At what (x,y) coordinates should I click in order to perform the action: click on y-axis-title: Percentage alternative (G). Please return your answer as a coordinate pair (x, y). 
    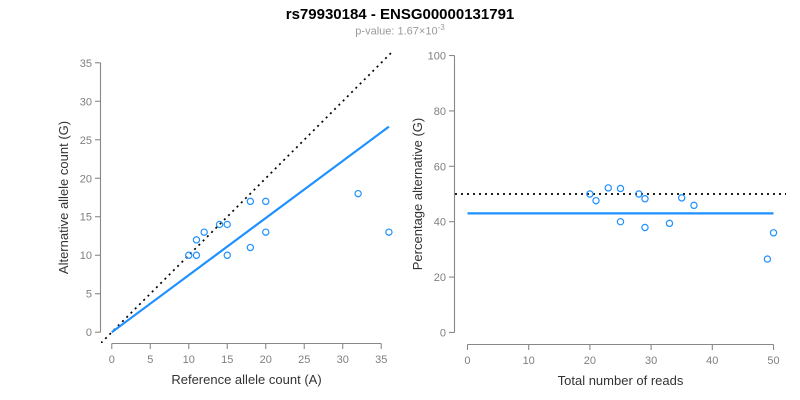
    Looking at the image, I should click on (417, 194).